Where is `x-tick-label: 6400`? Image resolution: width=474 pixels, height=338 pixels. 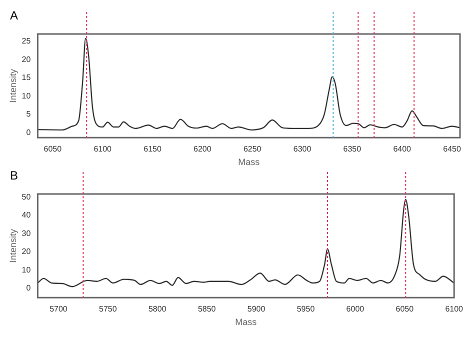
x-tick-label: 6400 is located at coordinates (402, 149).